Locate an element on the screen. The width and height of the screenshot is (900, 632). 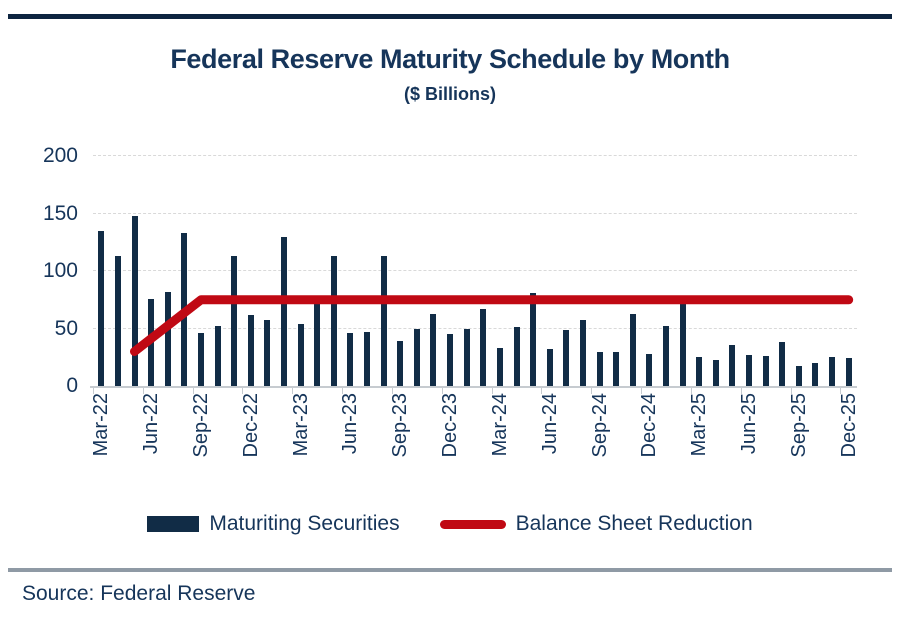
legend-item-maturiting-securities: Maturiting Securities is located at coordinates (273, 524).